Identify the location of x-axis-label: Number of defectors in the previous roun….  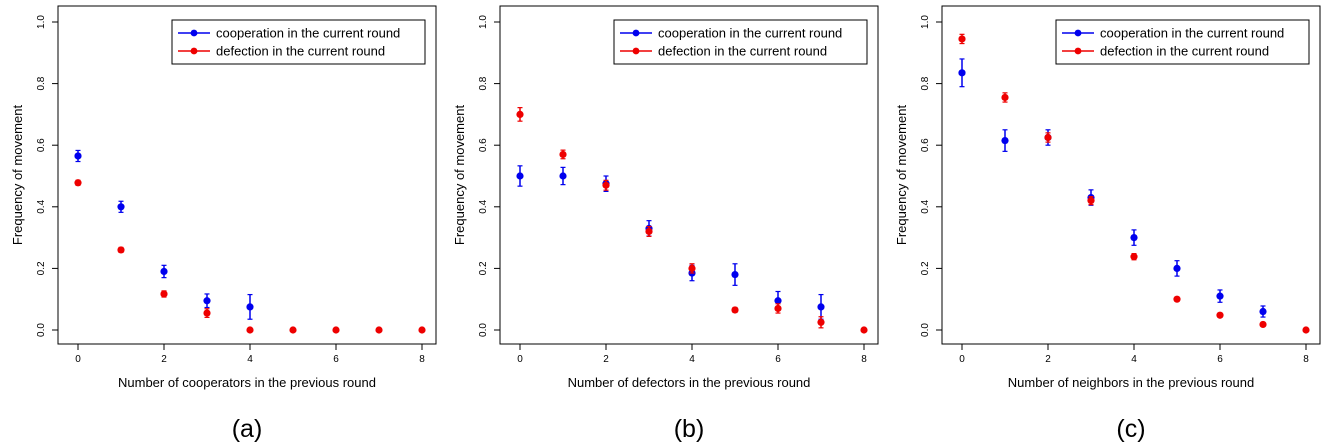
(689, 382).